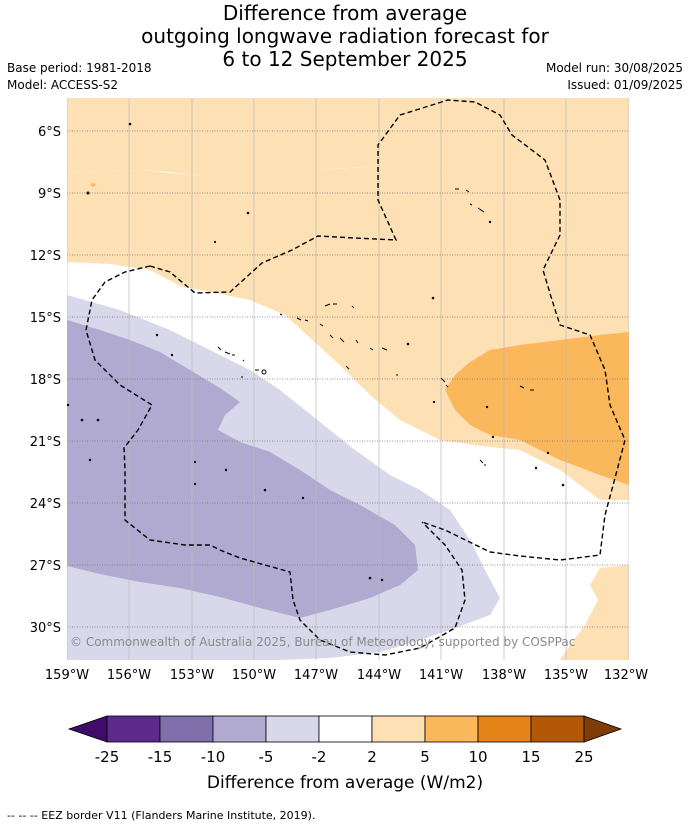 The height and width of the screenshot is (827, 690). I want to click on colorbar-title: Difference from average (W/m2), so click(345, 783).